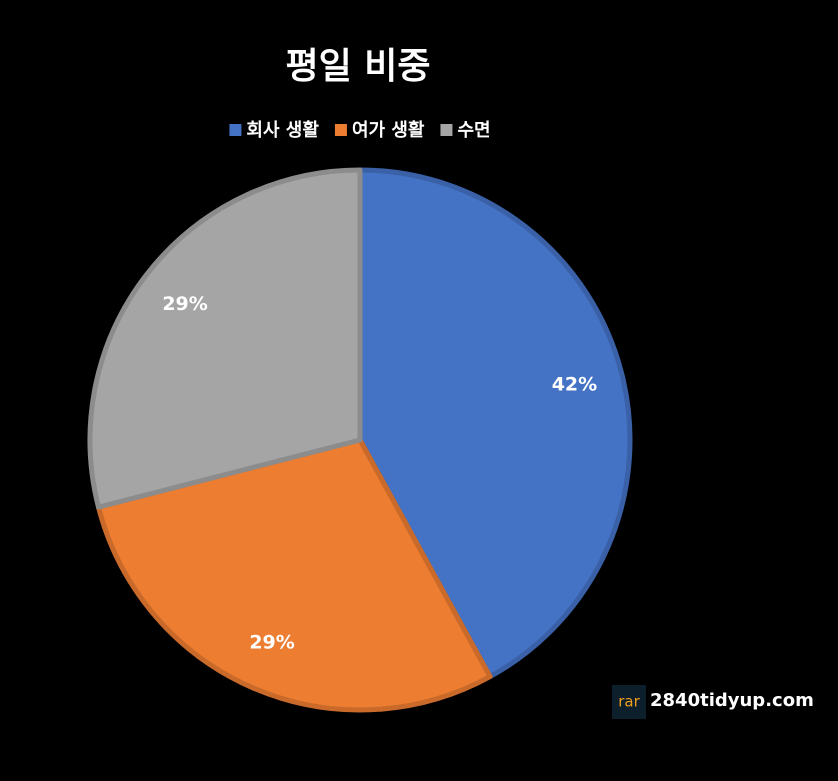 Image resolution: width=838 pixels, height=781 pixels. What do you see at coordinates (732, 700) in the screenshot?
I see `watermark-text: 2840tidyup.com` at bounding box center [732, 700].